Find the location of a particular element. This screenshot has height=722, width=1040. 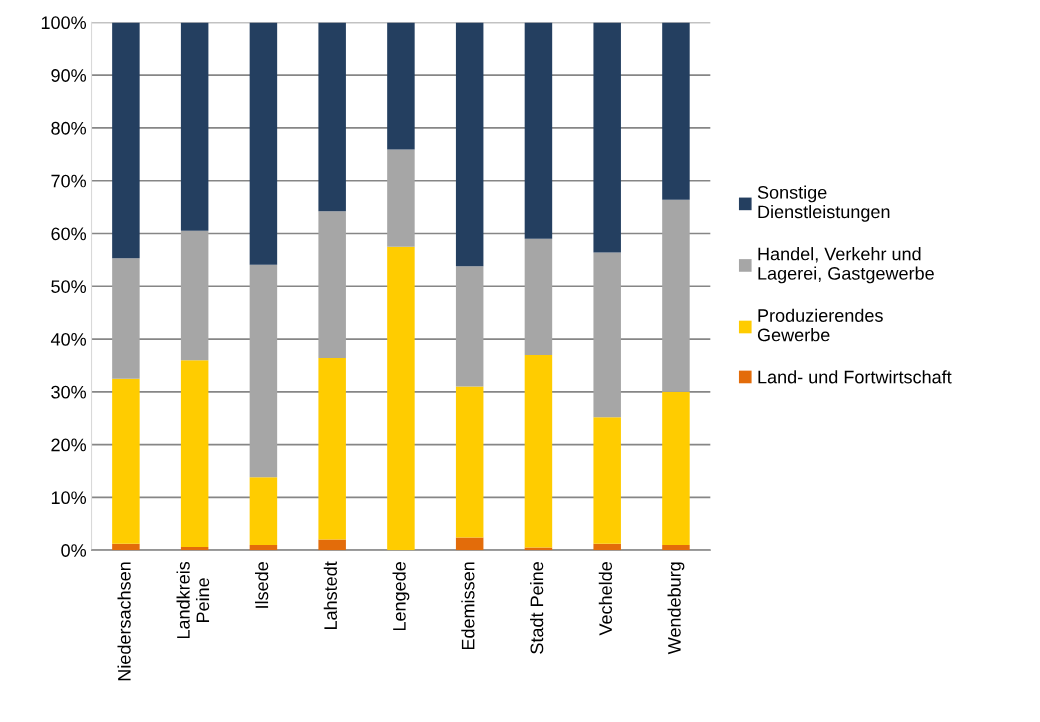

x-tick-label: Lengede is located at coordinates (401, 596).